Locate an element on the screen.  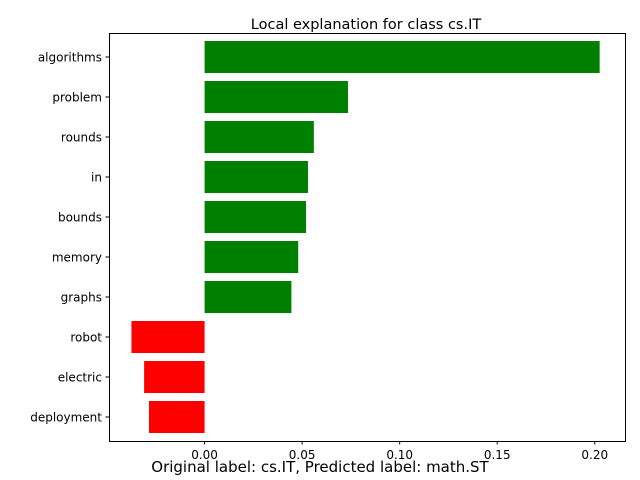
category-label: electric is located at coordinates (80, 378).